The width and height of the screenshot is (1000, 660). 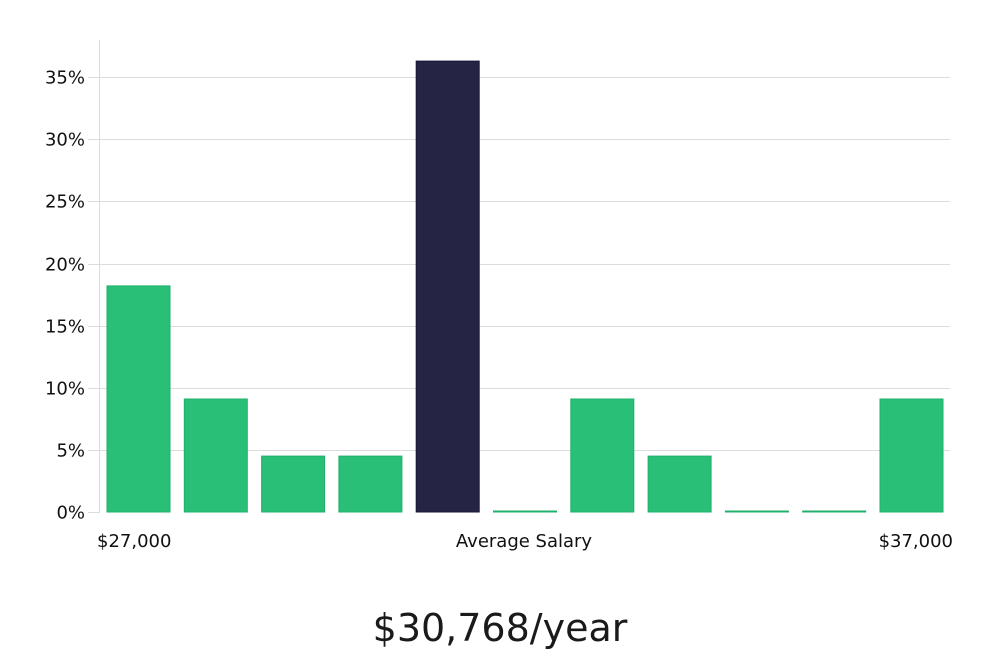 I want to click on x-label-center: Average Salary, so click(x=524, y=541).